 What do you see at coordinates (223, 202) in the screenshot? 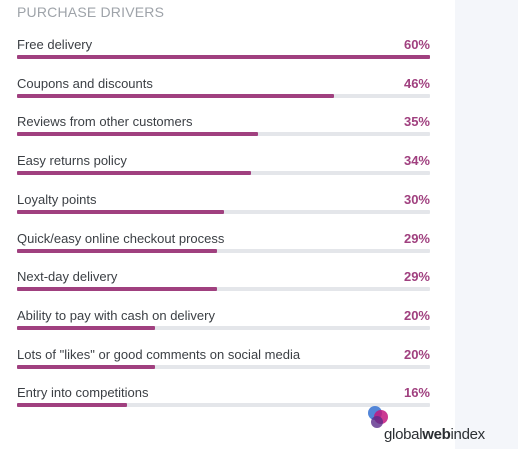
I see `bar-row: Loyalty points 30%` at bounding box center [223, 202].